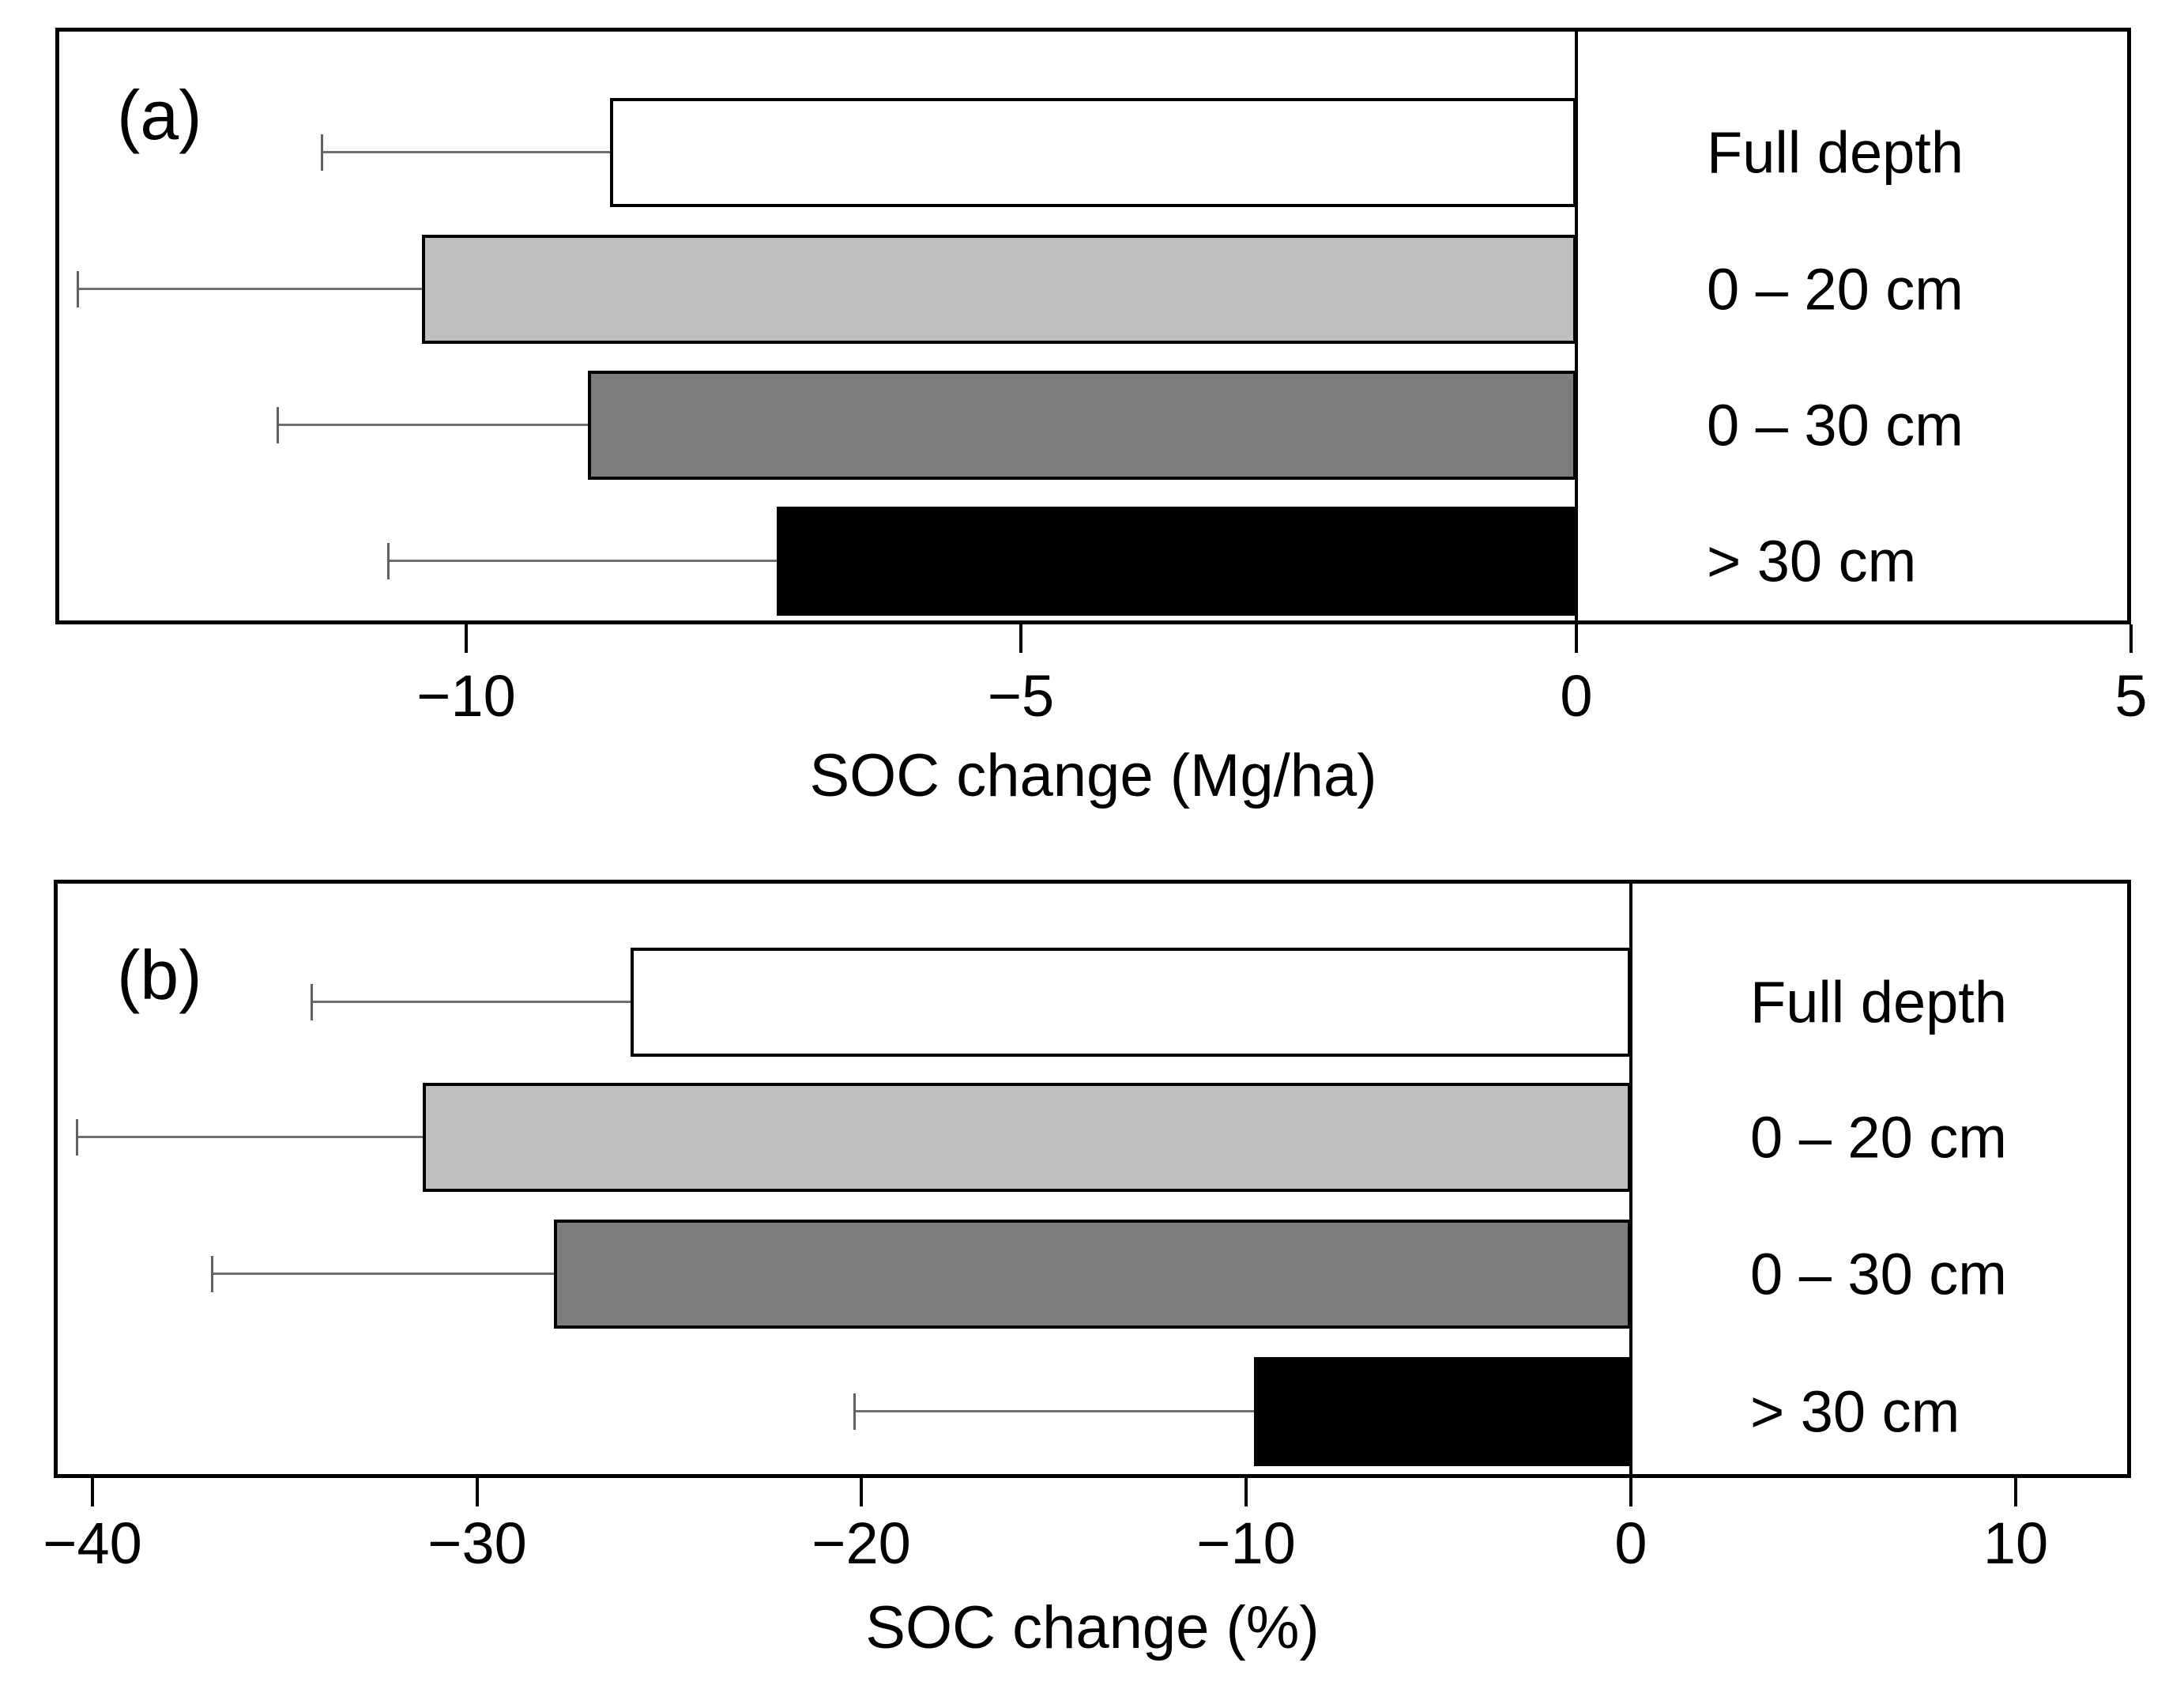  Describe the element at coordinates (1093, 152) in the screenshot. I see `bar-a-full-depth` at that location.